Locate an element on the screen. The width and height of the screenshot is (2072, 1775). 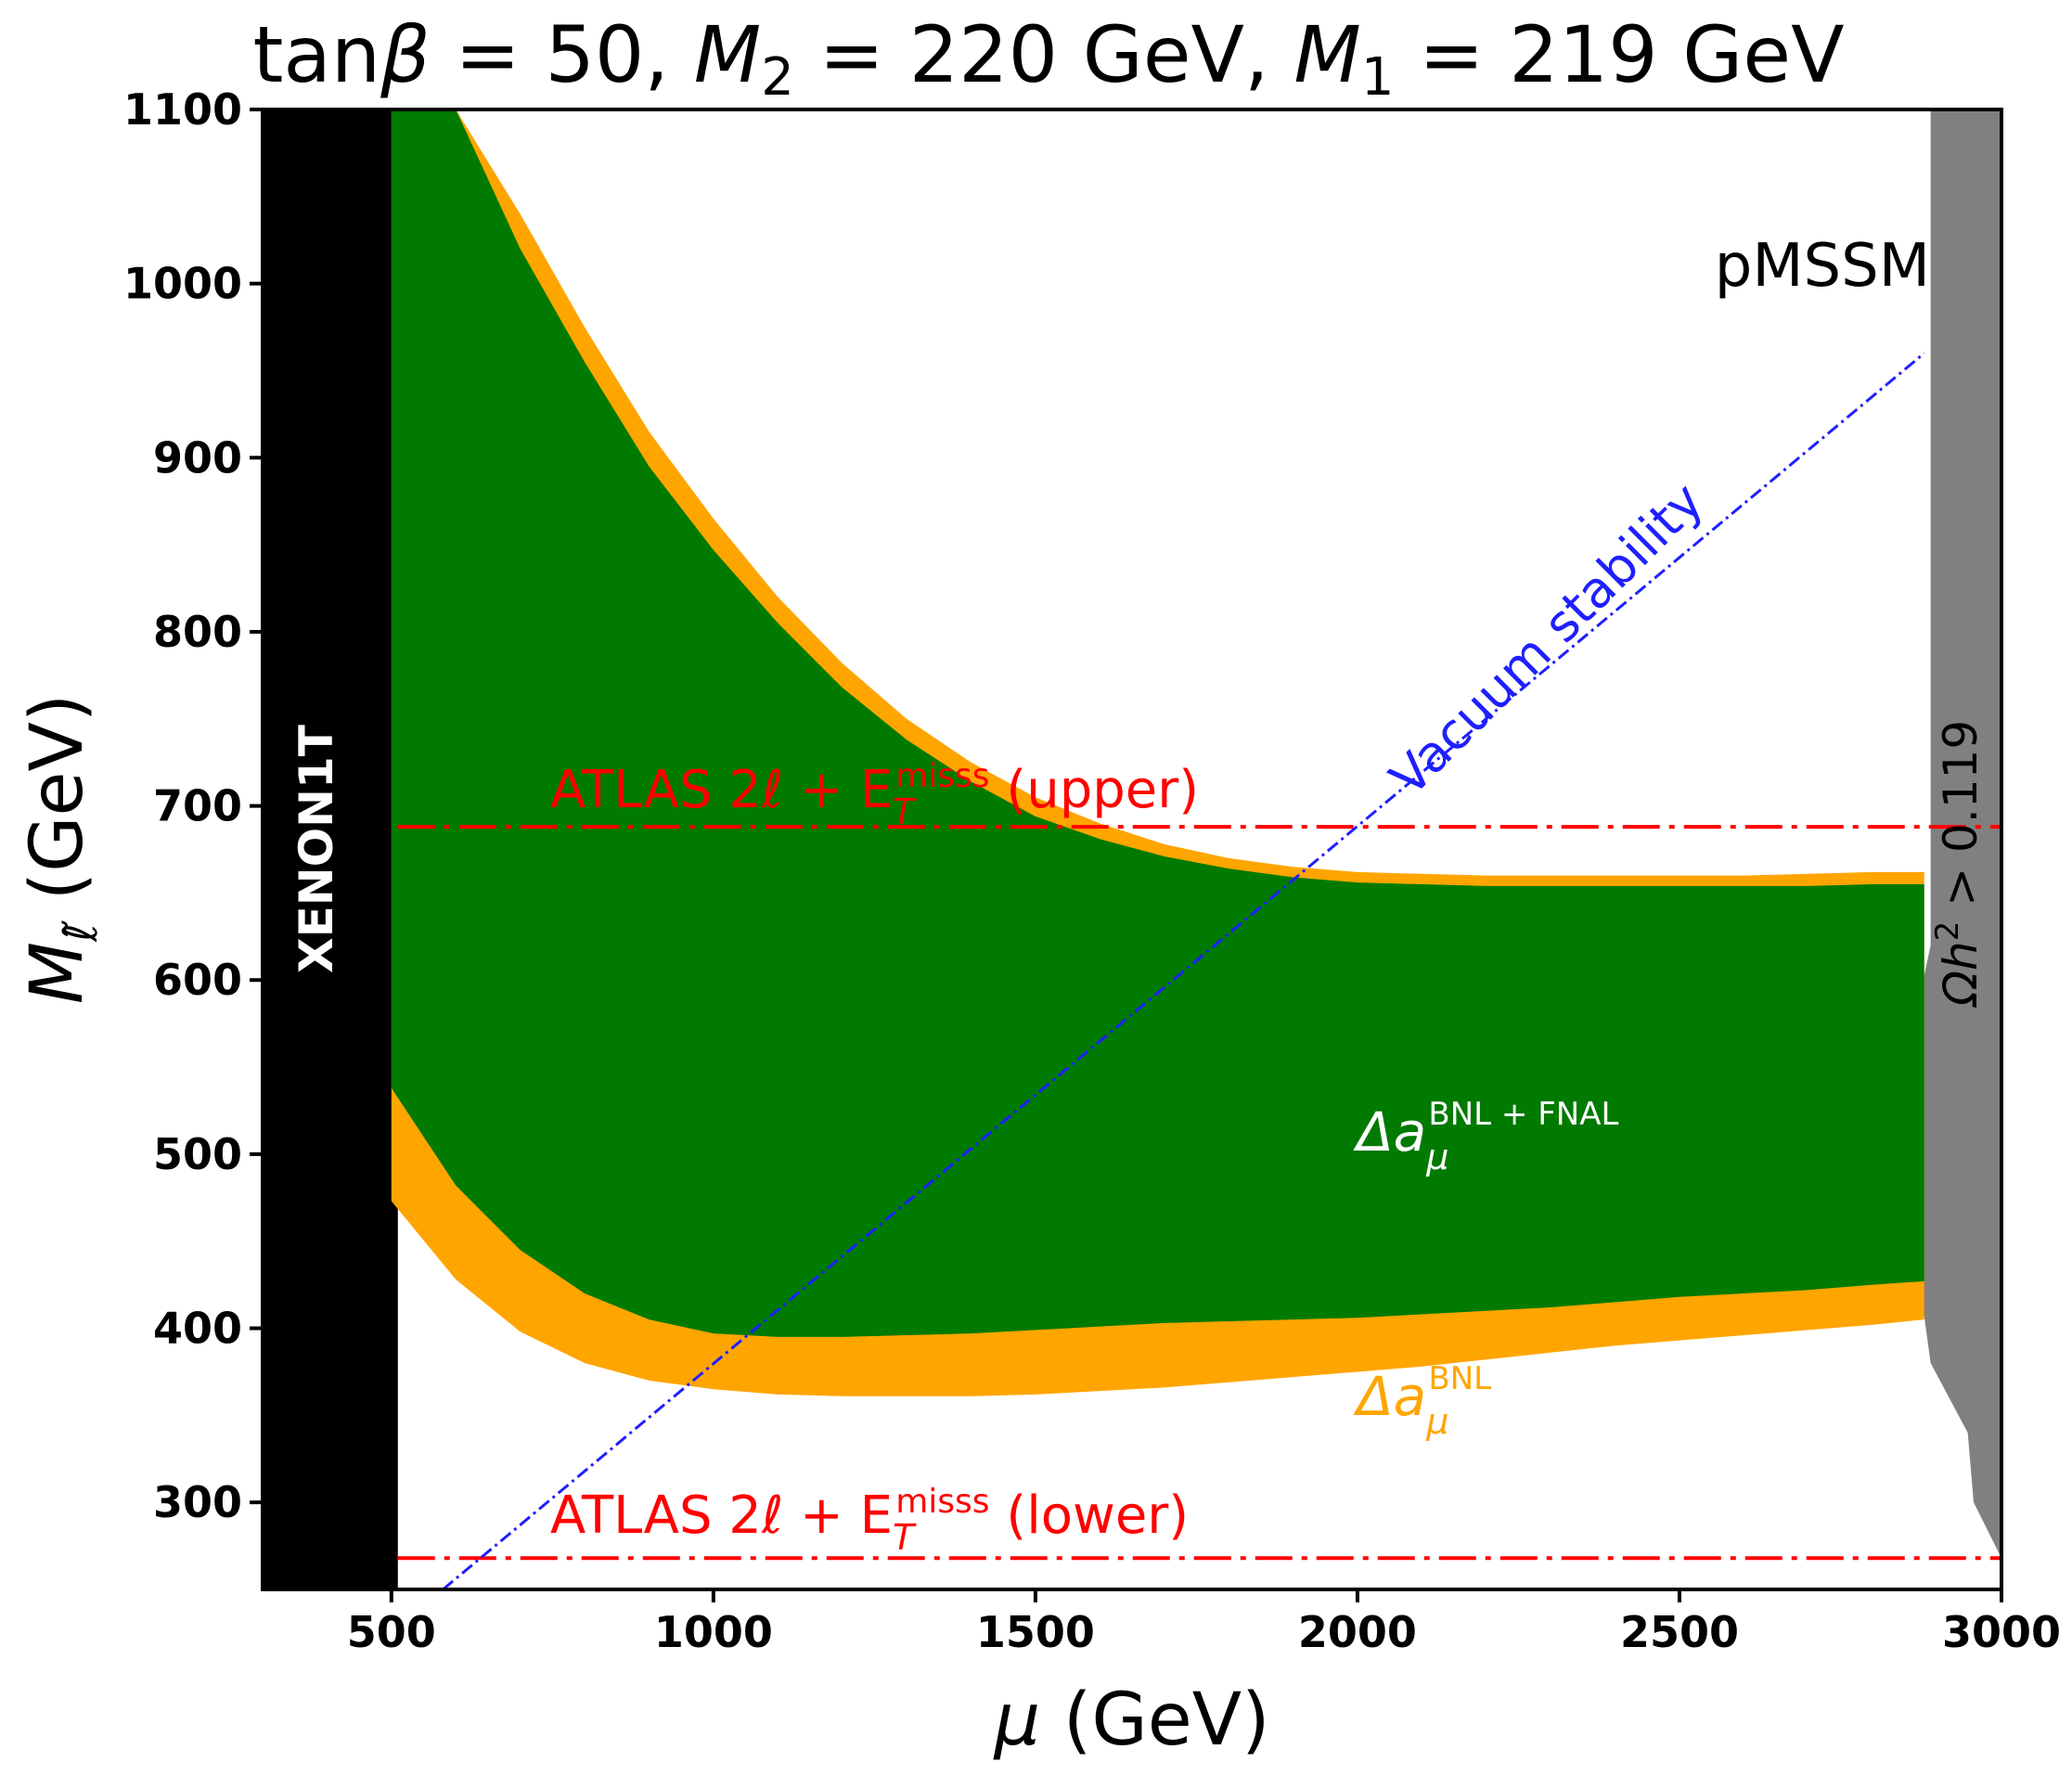
x-axis-ticks: 500 1000 1500 2000 2500 3000 is located at coordinates (1204, 1623).